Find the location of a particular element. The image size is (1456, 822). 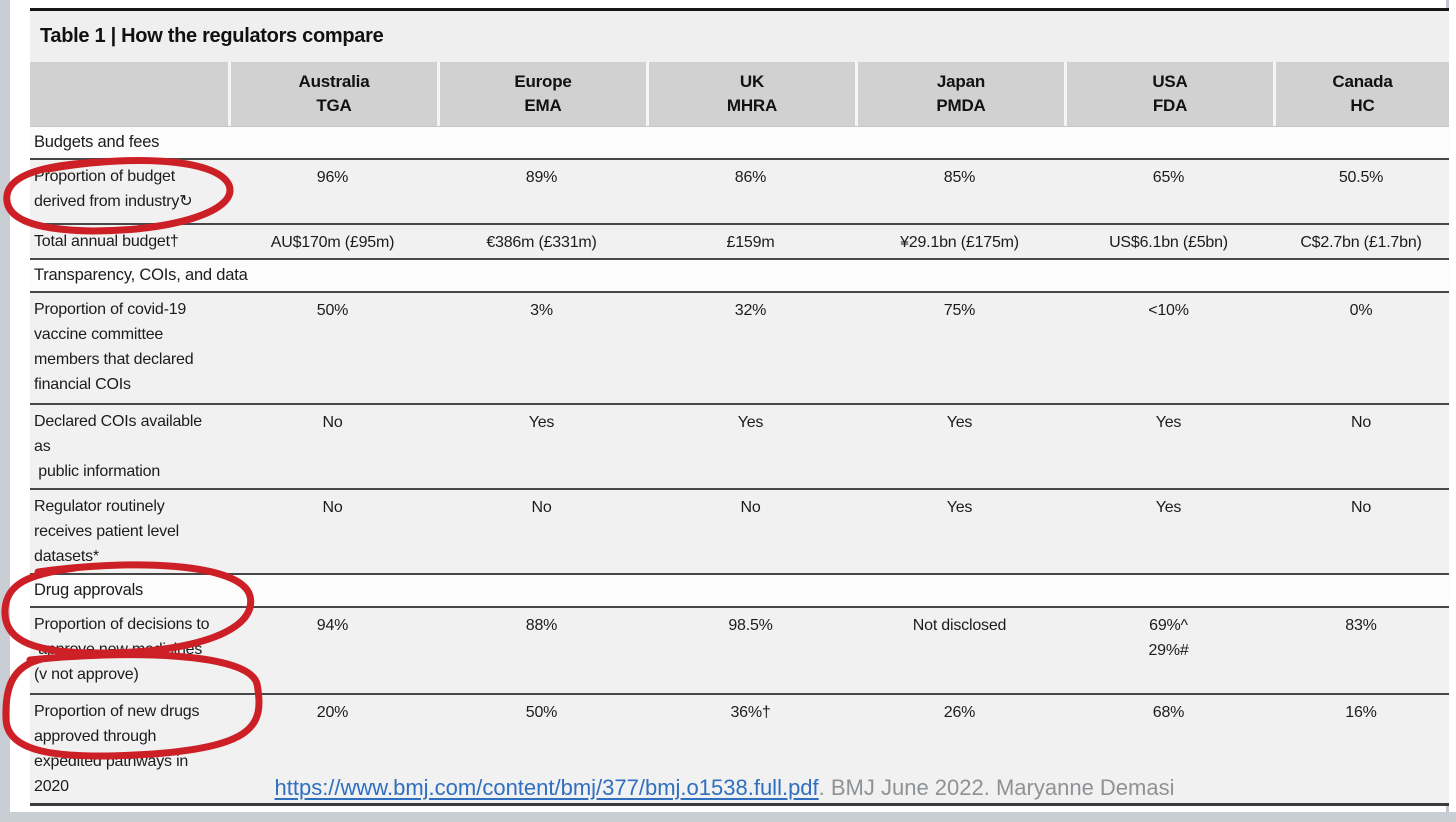

section-header: Budgets and fees is located at coordinates (739, 142).